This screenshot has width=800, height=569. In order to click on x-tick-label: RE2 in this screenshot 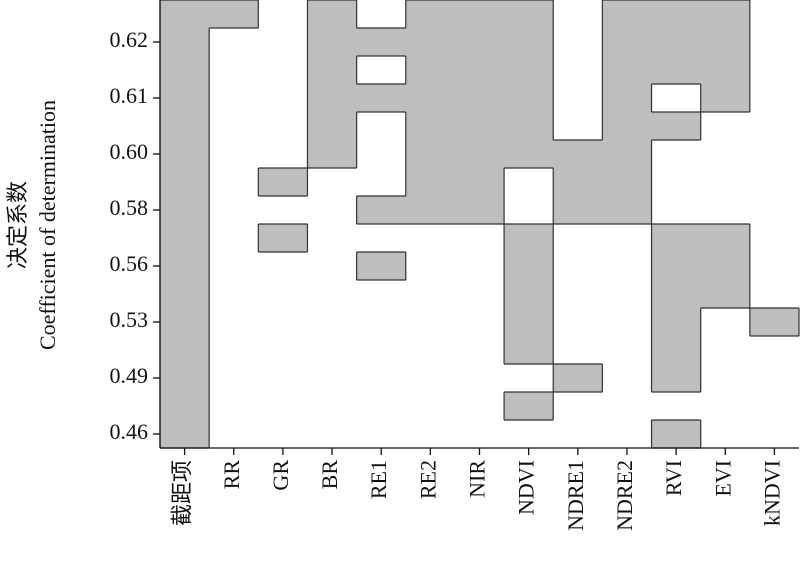, I will do `click(427, 479)`.